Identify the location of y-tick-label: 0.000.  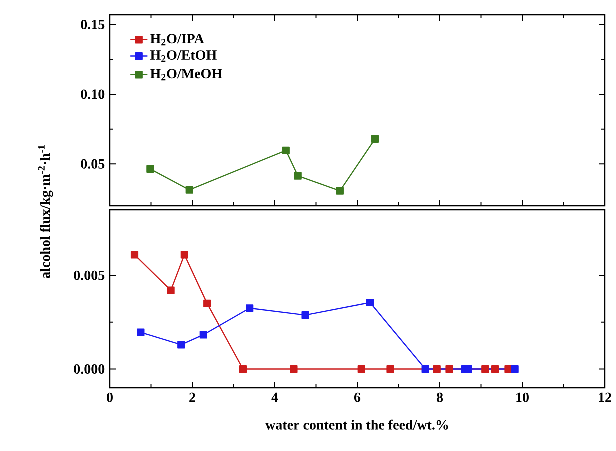
(89, 369).